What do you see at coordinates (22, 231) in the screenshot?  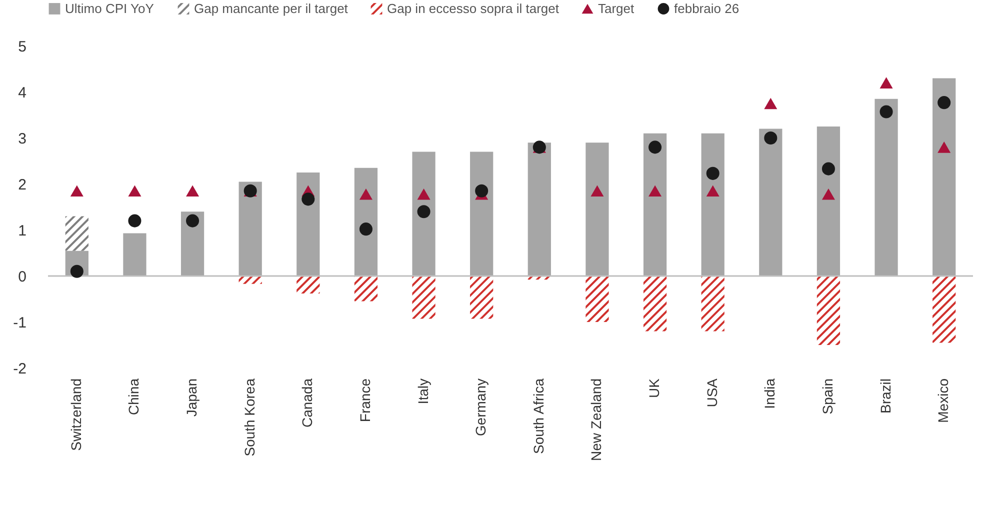 I see `y-tick-label: 1` at bounding box center [22, 231].